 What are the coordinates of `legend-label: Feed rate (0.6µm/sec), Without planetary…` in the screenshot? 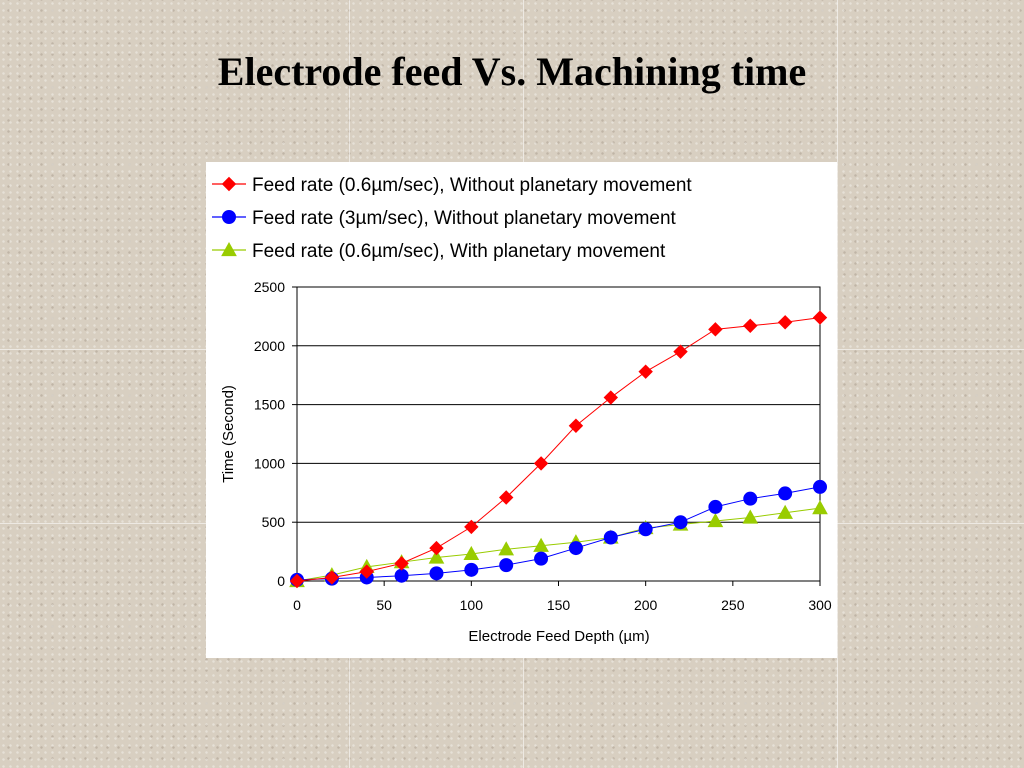 It's located at (472, 185).